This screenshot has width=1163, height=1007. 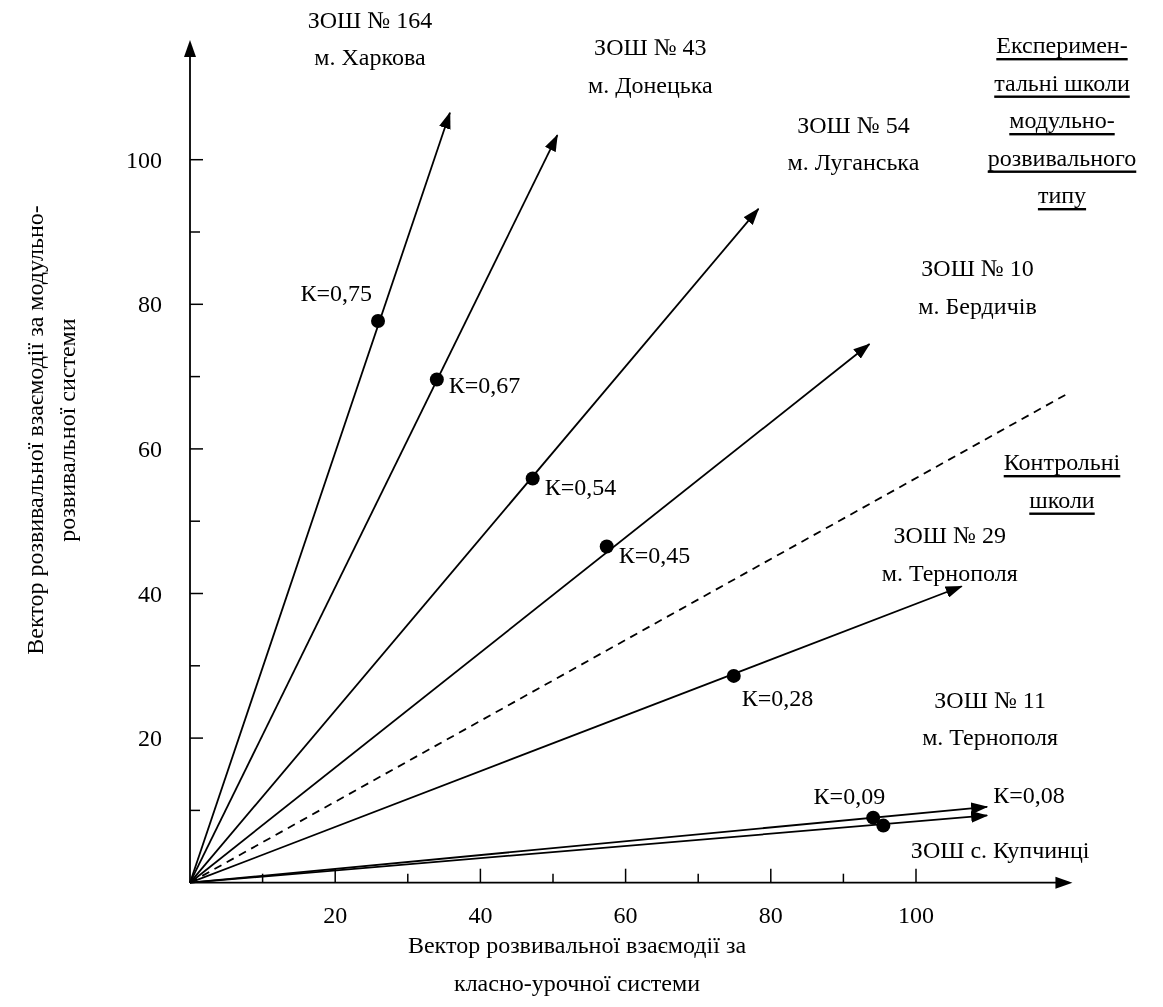 What do you see at coordinates (580, 486) in the screenshot?
I see `annotation: К=0,54` at bounding box center [580, 486].